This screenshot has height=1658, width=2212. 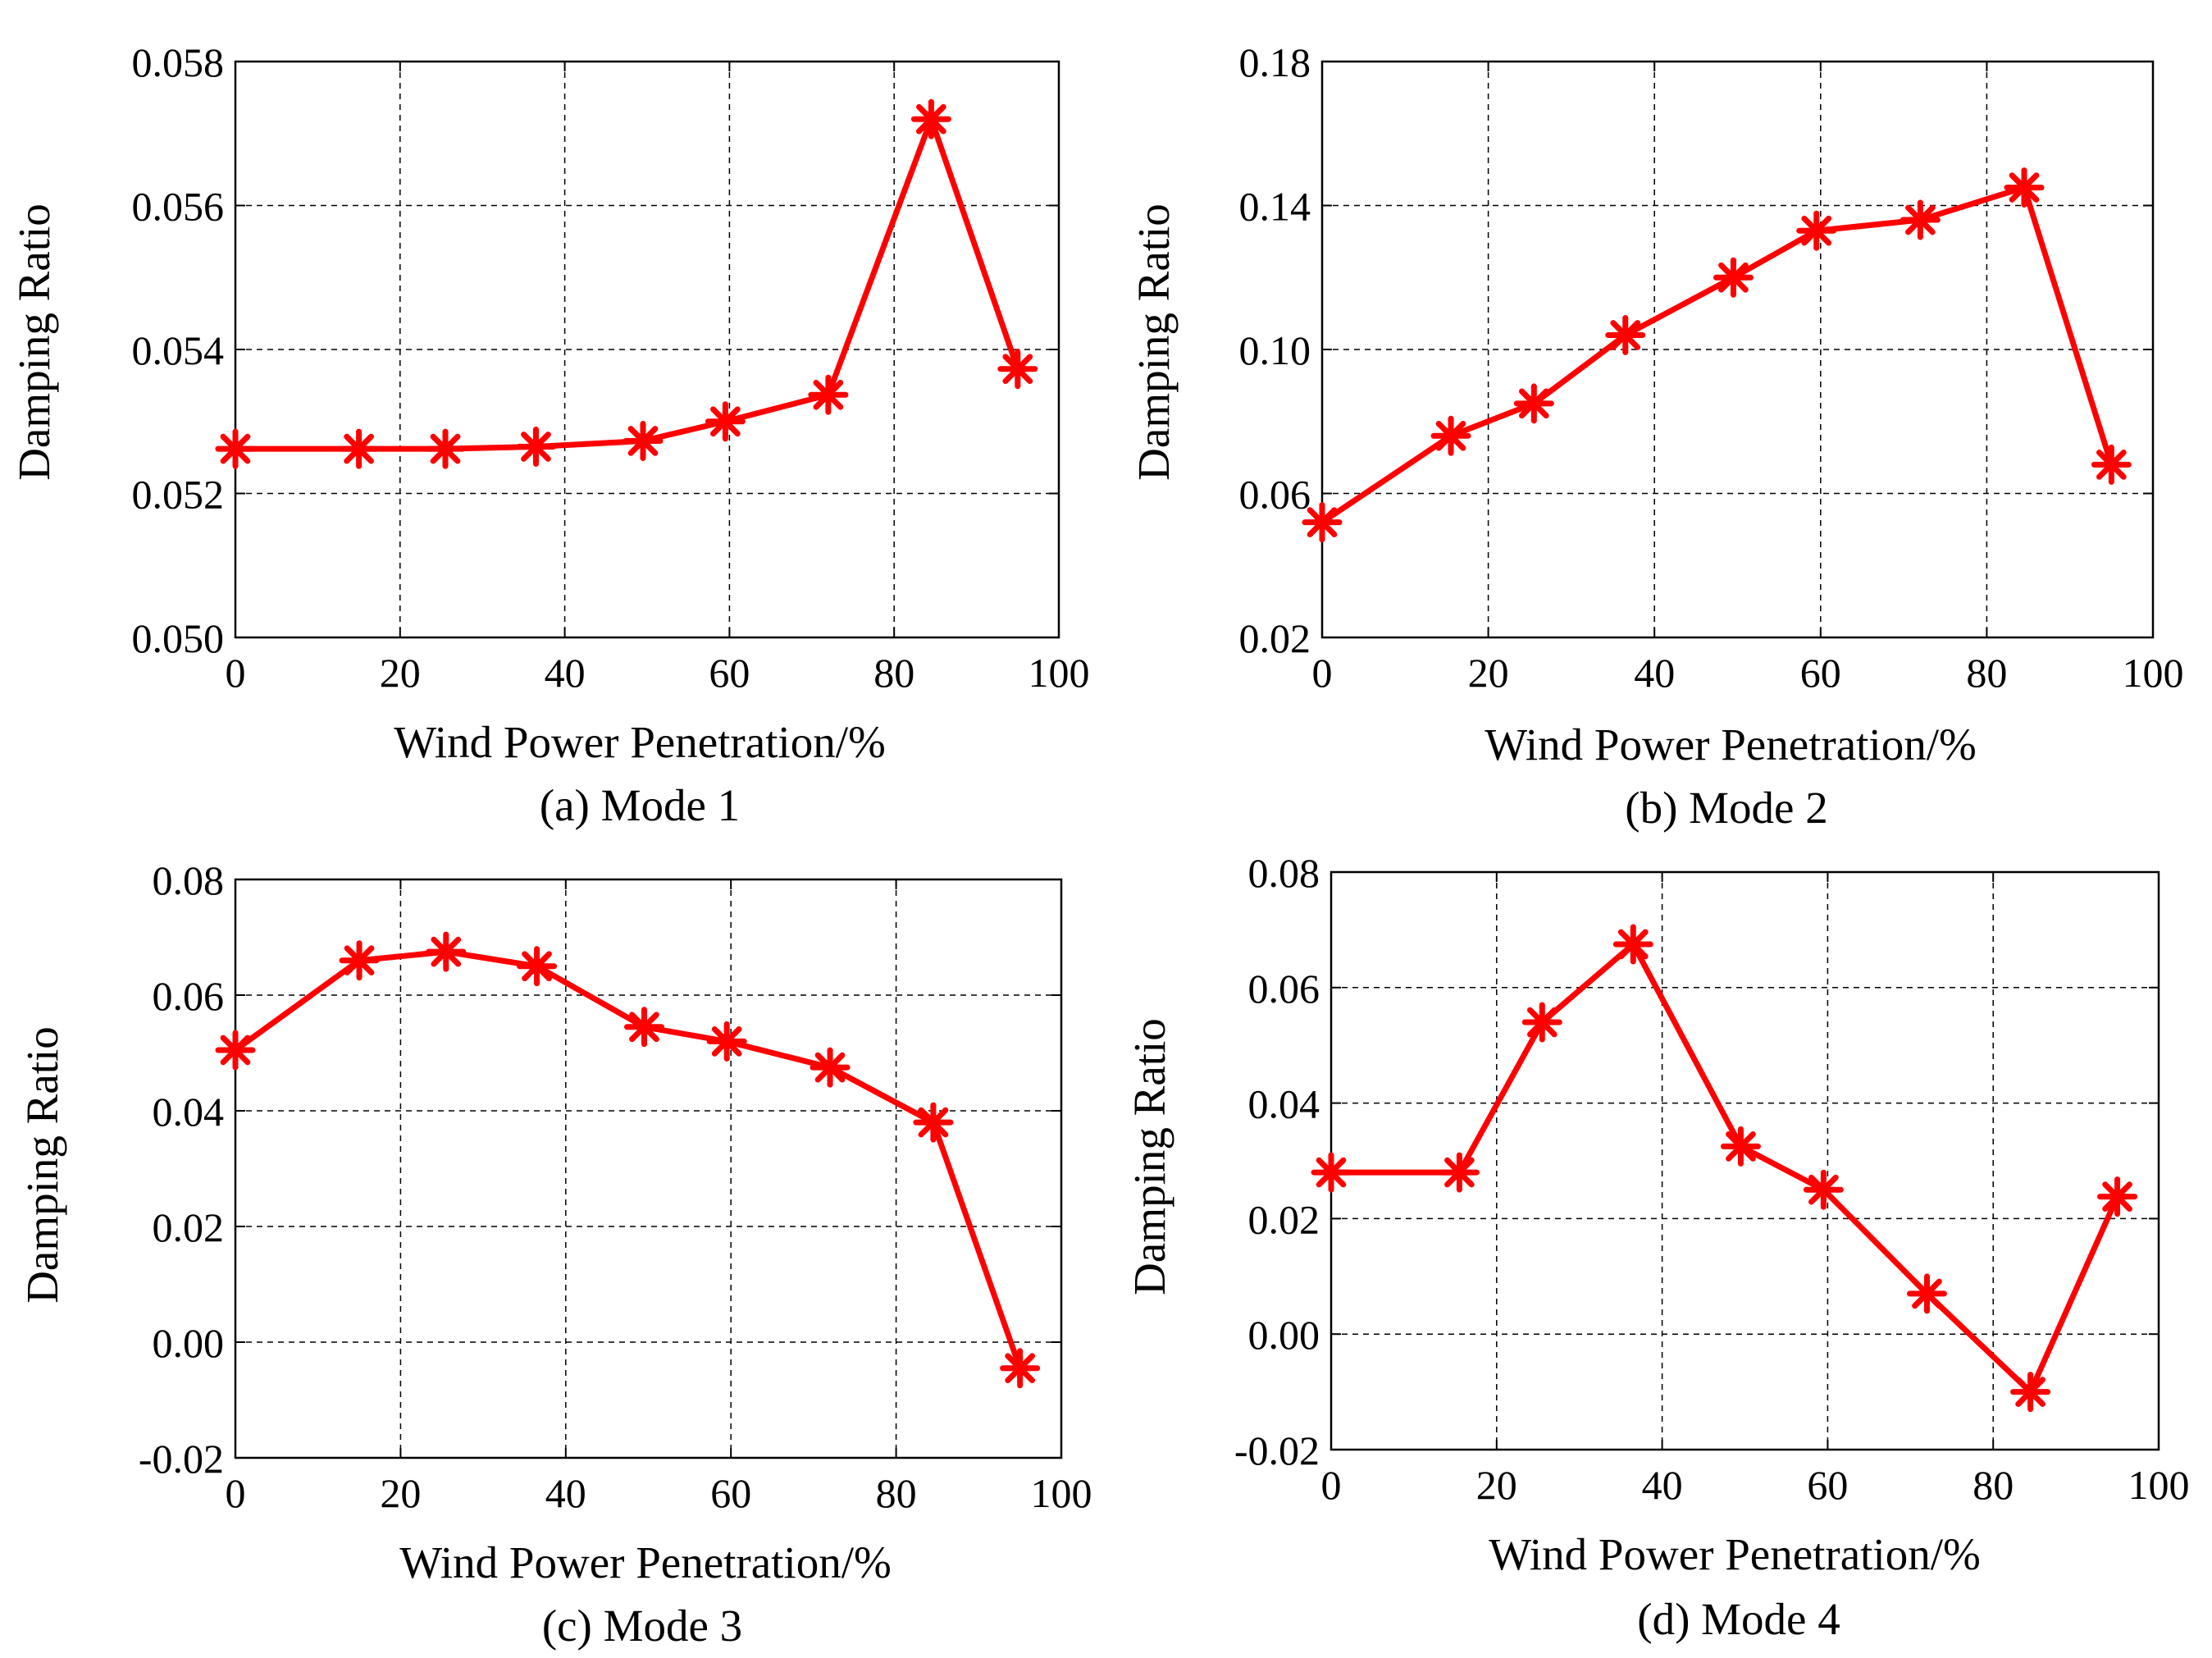 What do you see at coordinates (178, 62) in the screenshot?
I see `y-tick-label: 0.058` at bounding box center [178, 62].